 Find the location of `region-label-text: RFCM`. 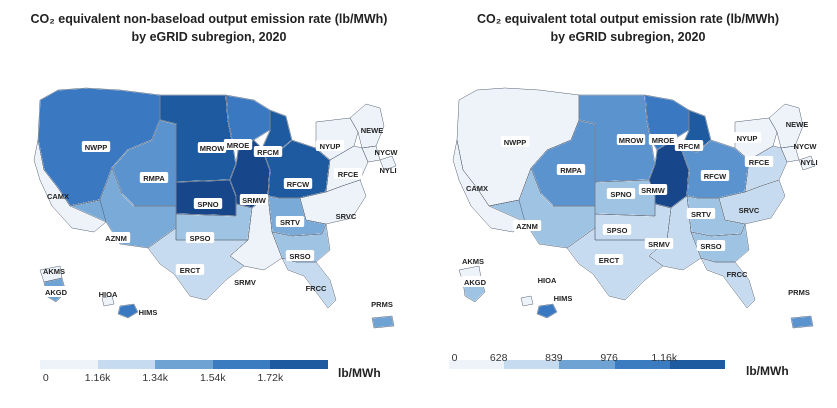

region-label-text: RFCM is located at coordinates (689, 146).